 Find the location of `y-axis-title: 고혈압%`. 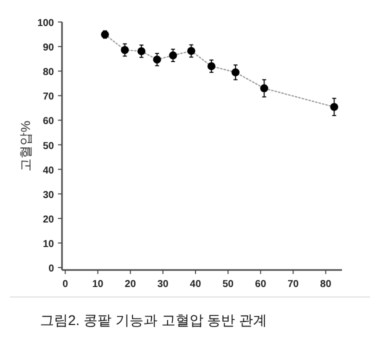

y-axis-title: 고혈압% is located at coordinates (25, 146).